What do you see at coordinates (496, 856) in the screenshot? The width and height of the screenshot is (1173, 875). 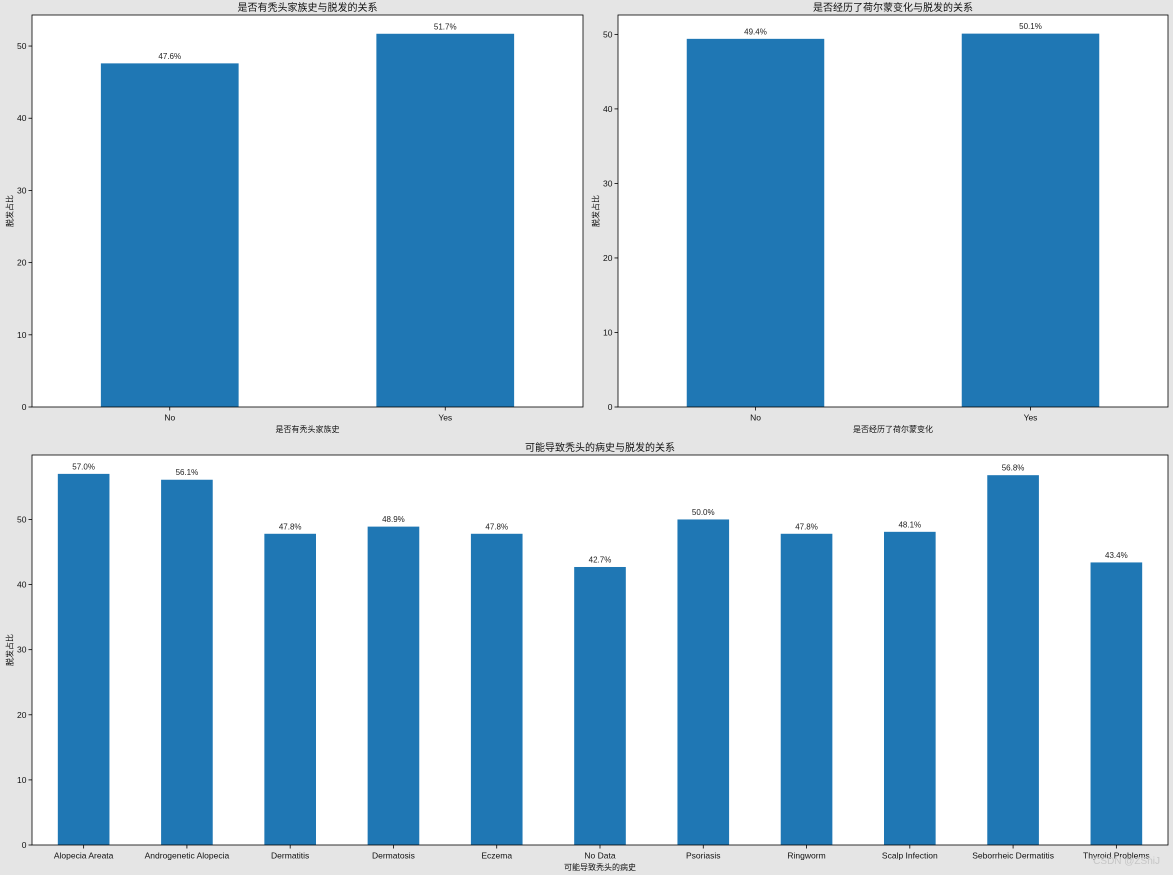 I see `x-tick-label-eczema: Eczema` at bounding box center [496, 856].